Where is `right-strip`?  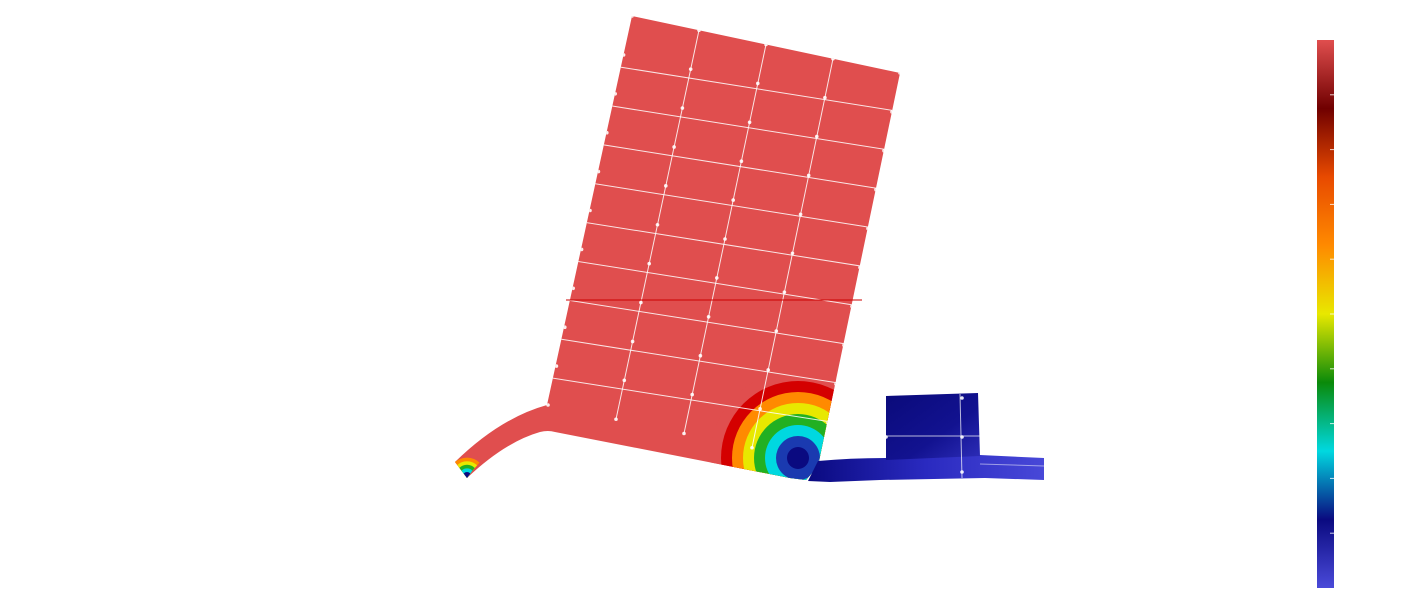 right-strip is located at coordinates (926, 468).